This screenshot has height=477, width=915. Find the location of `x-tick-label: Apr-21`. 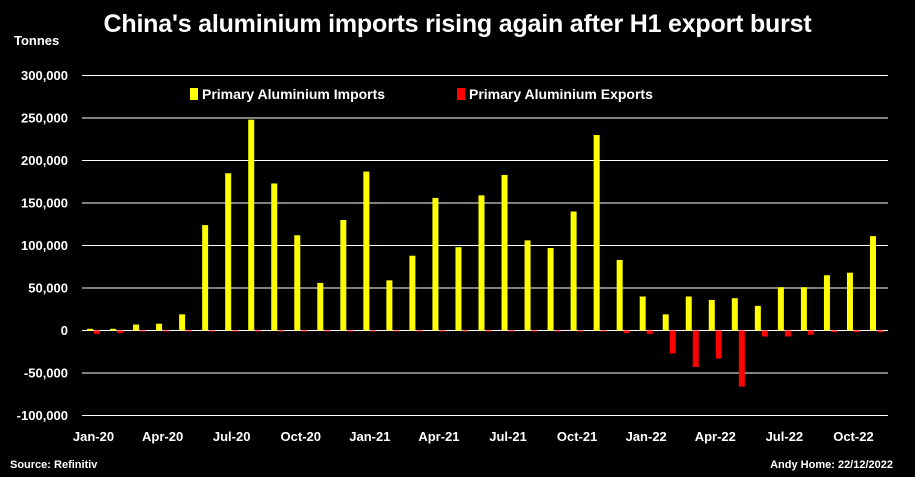

x-tick-label: Apr-21 is located at coordinates (438, 436).